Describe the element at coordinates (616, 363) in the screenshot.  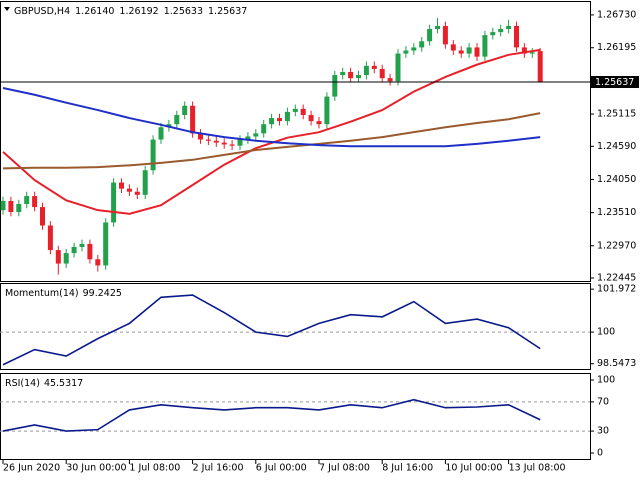
I see `y-tick-label: 98.5473` at that location.